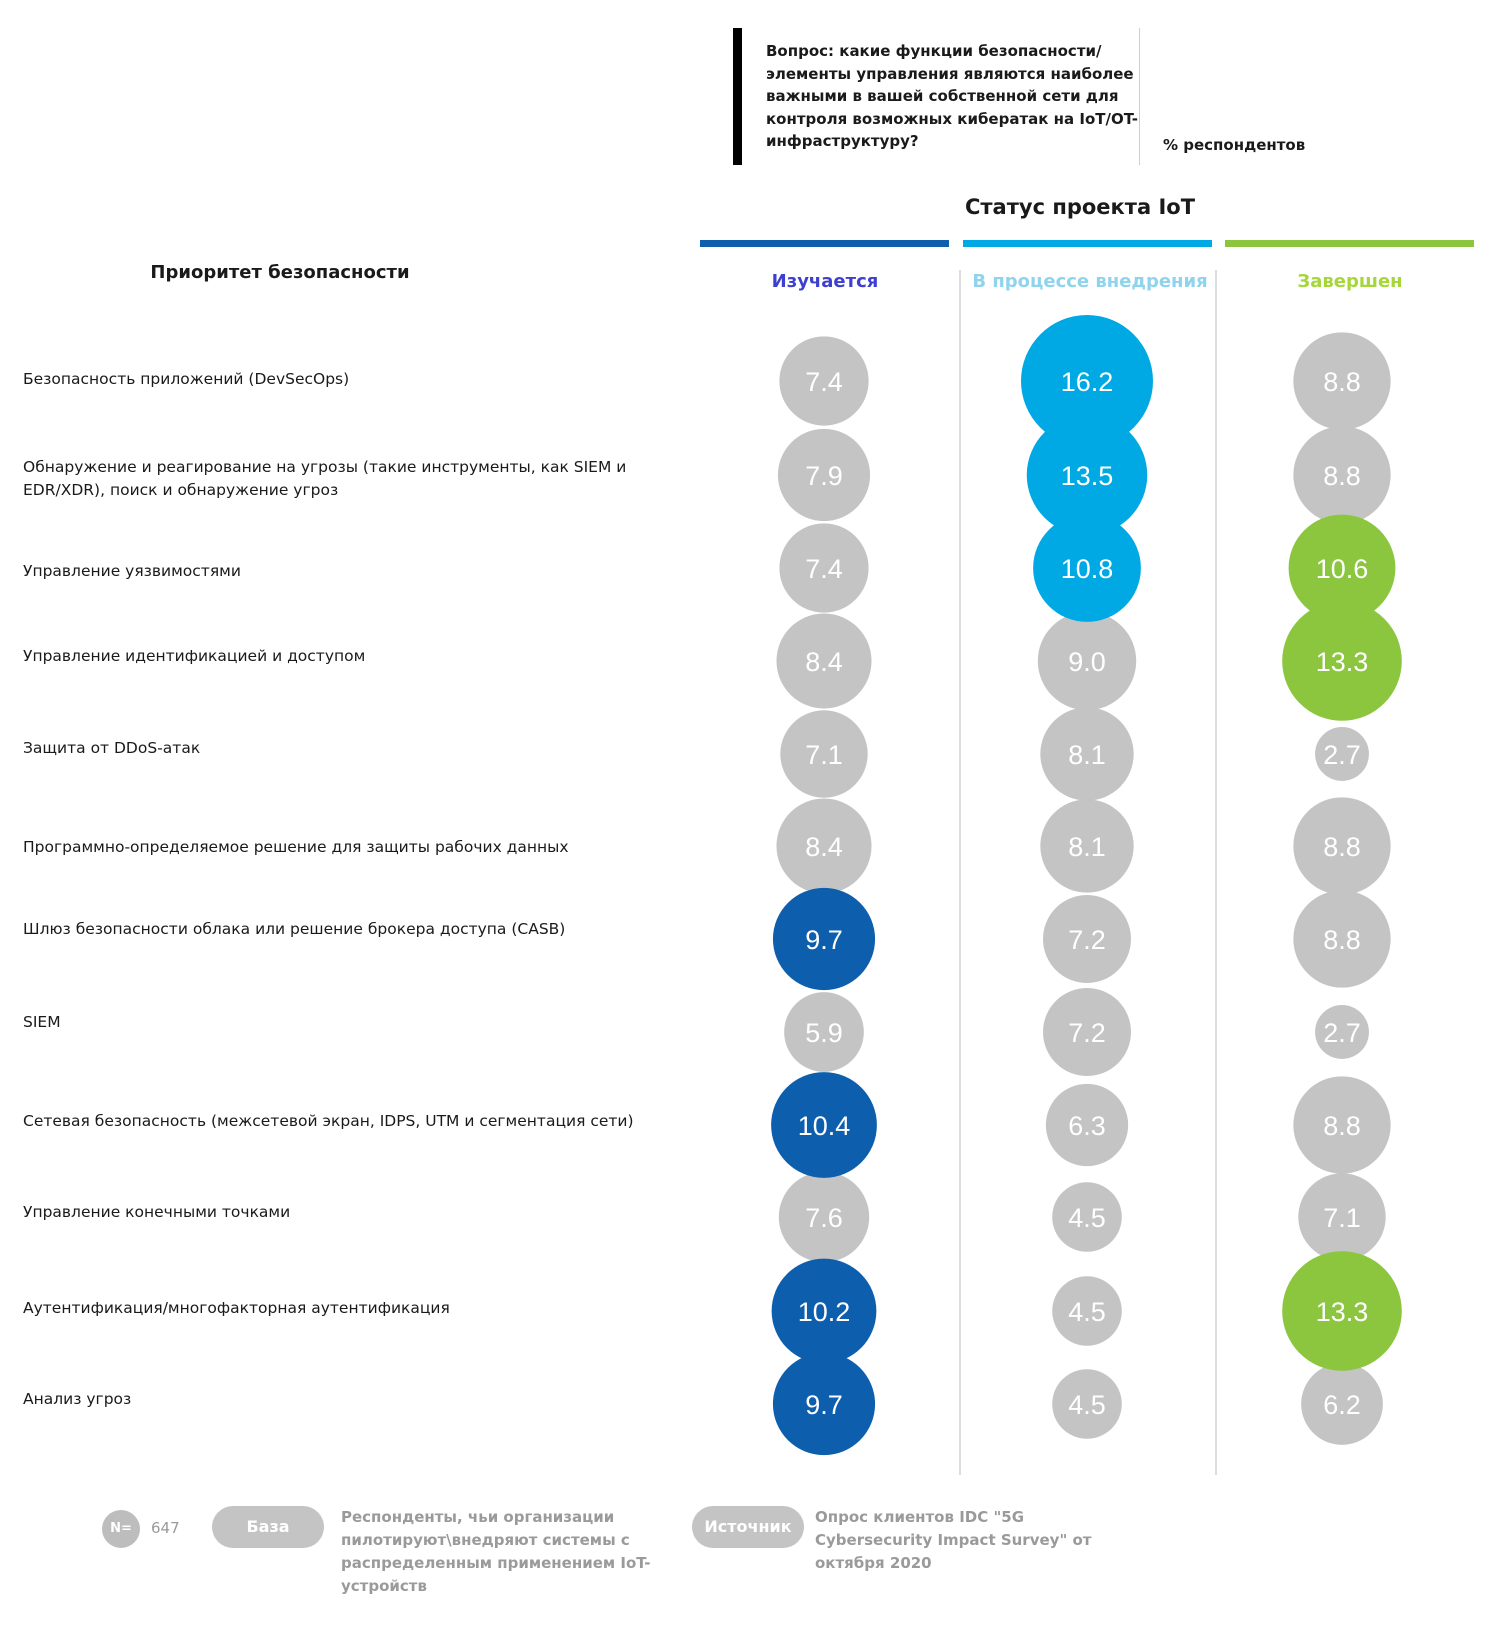 Image resolution: width=1500 pixels, height=1643 pixels. Describe the element at coordinates (194, 656) in the screenshot. I see `row-label: Управление идентификацией и доступом` at that location.